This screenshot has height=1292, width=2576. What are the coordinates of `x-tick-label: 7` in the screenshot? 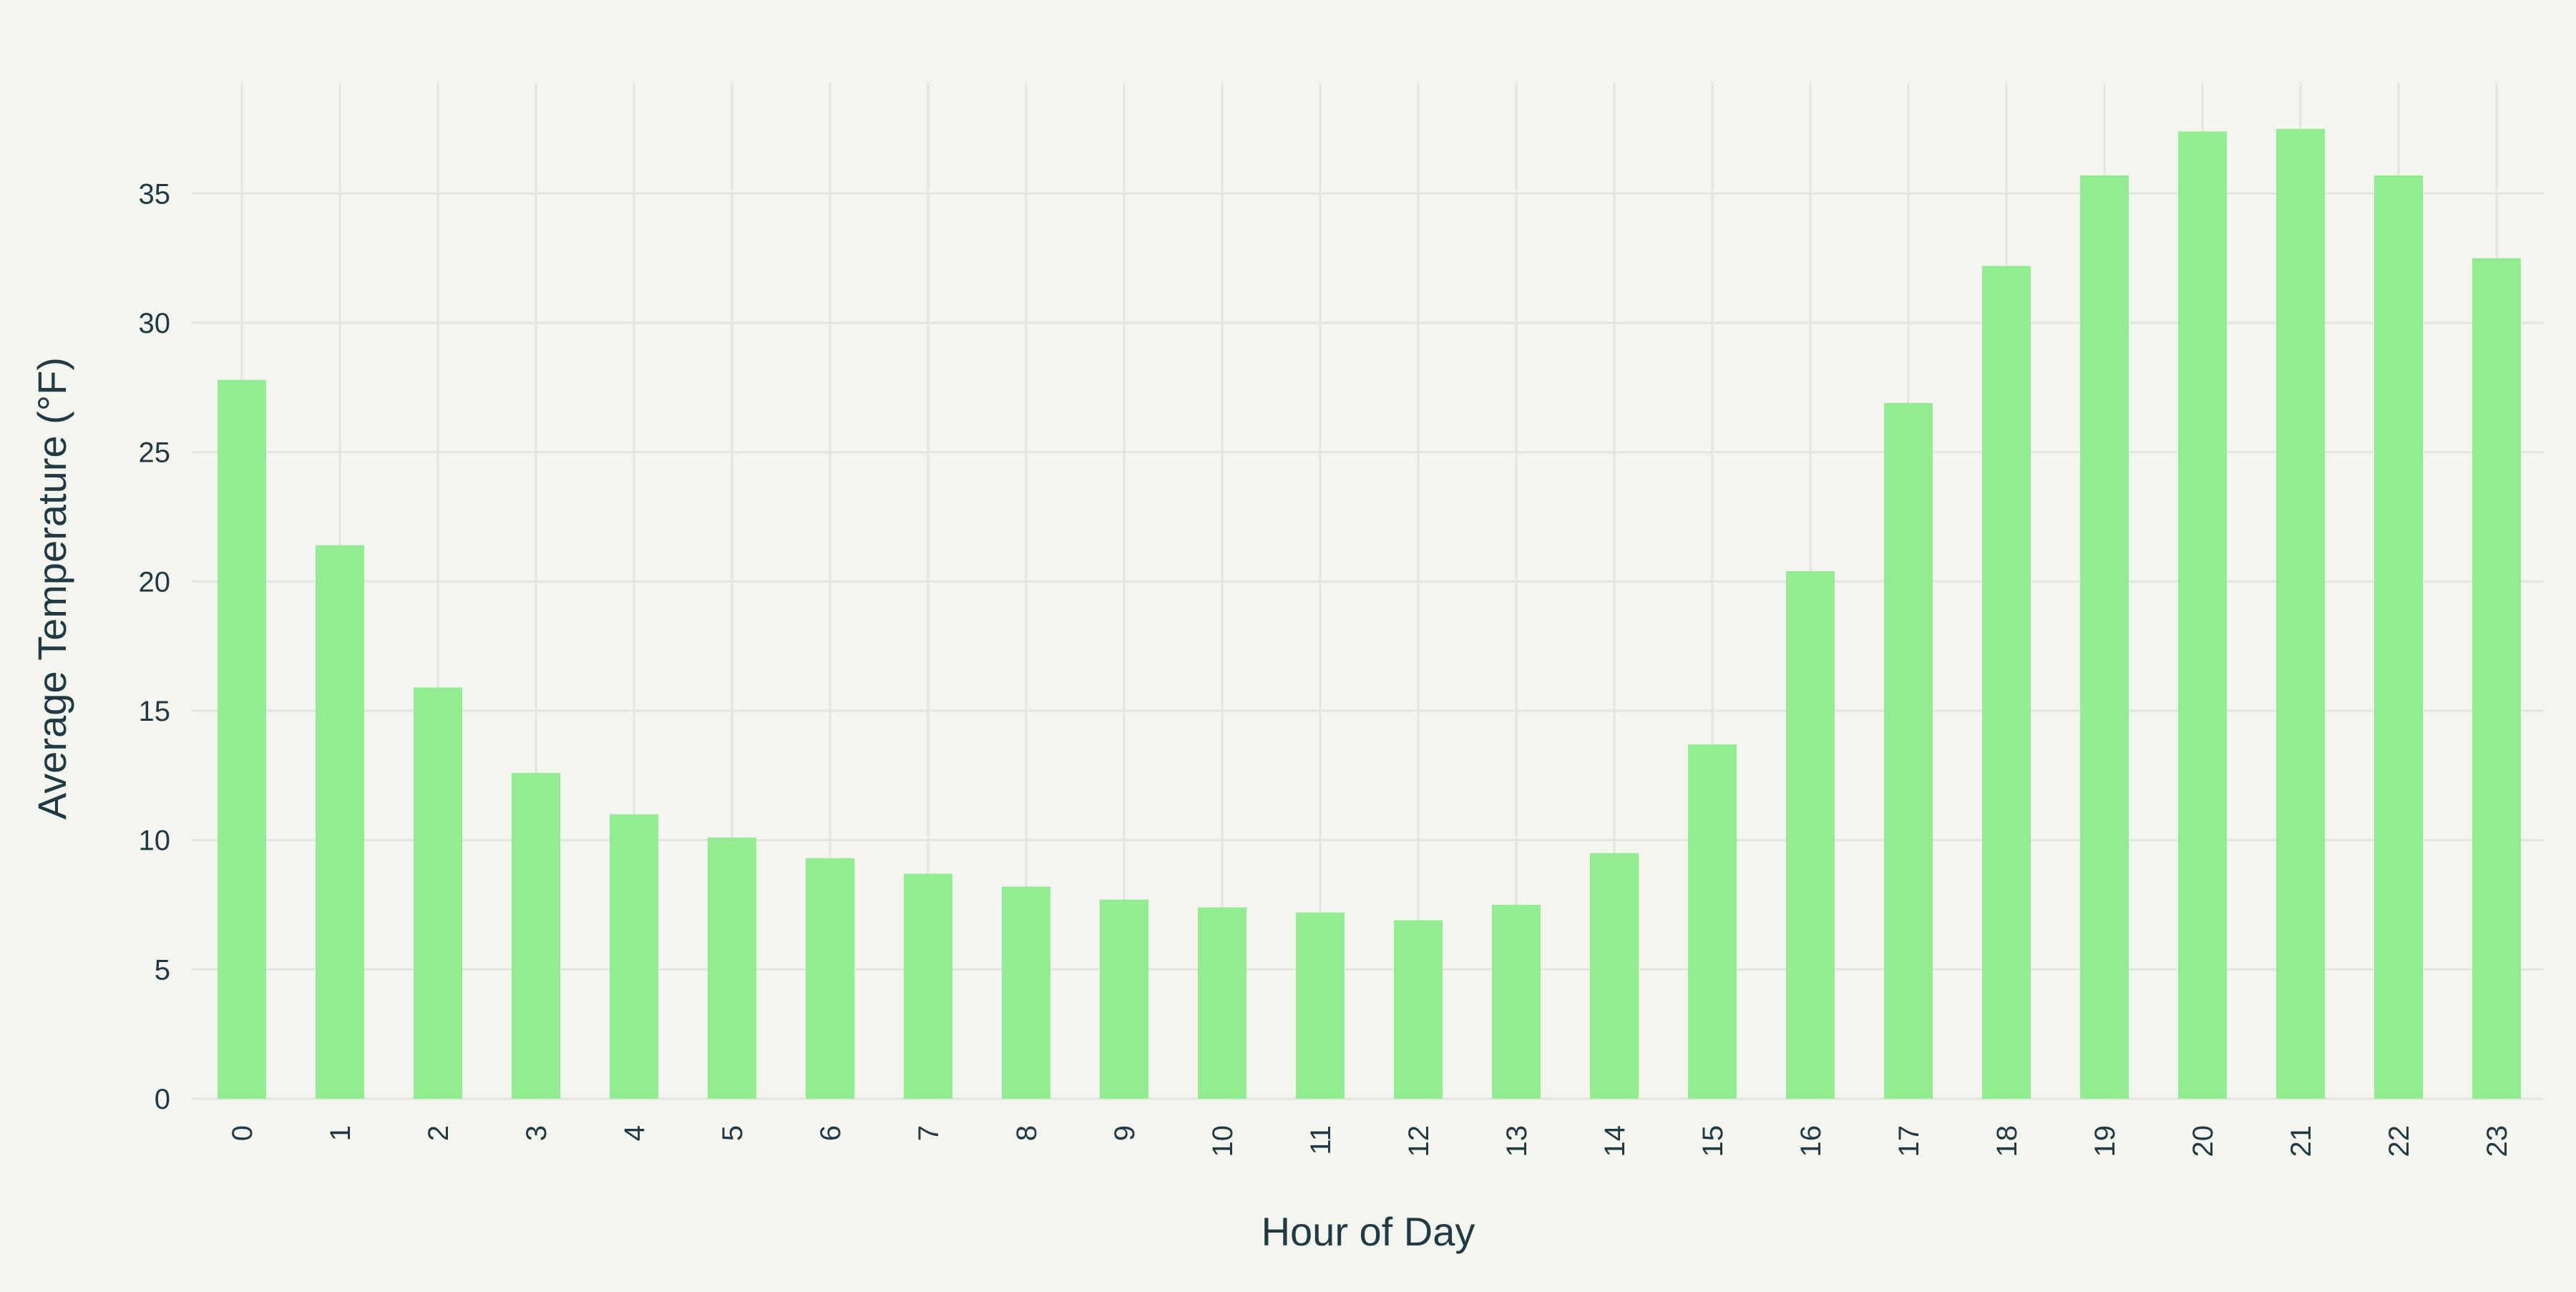 It's located at (929, 1133).